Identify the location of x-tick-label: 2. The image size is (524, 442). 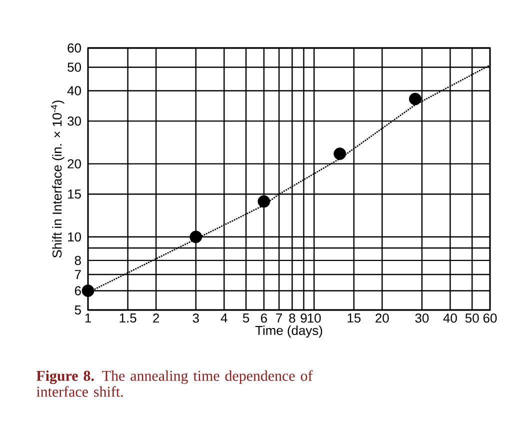
(156, 318).